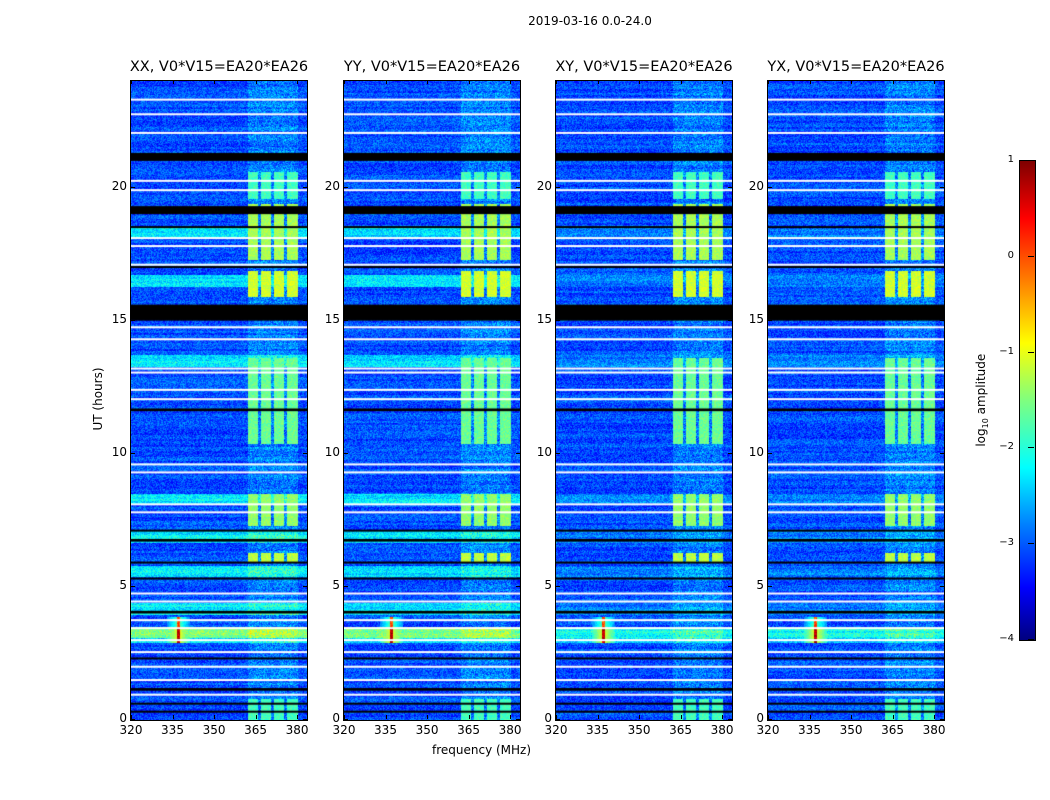  Describe the element at coordinates (1006, 447) in the screenshot. I see `colorbar-tick-label: −2` at that location.